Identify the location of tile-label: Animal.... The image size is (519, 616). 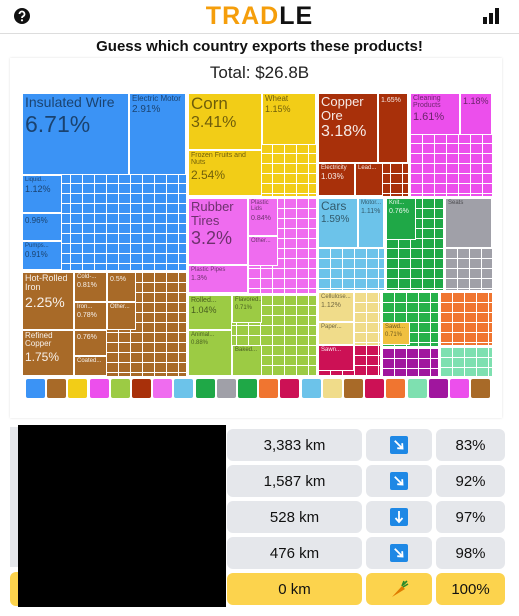
(203, 335).